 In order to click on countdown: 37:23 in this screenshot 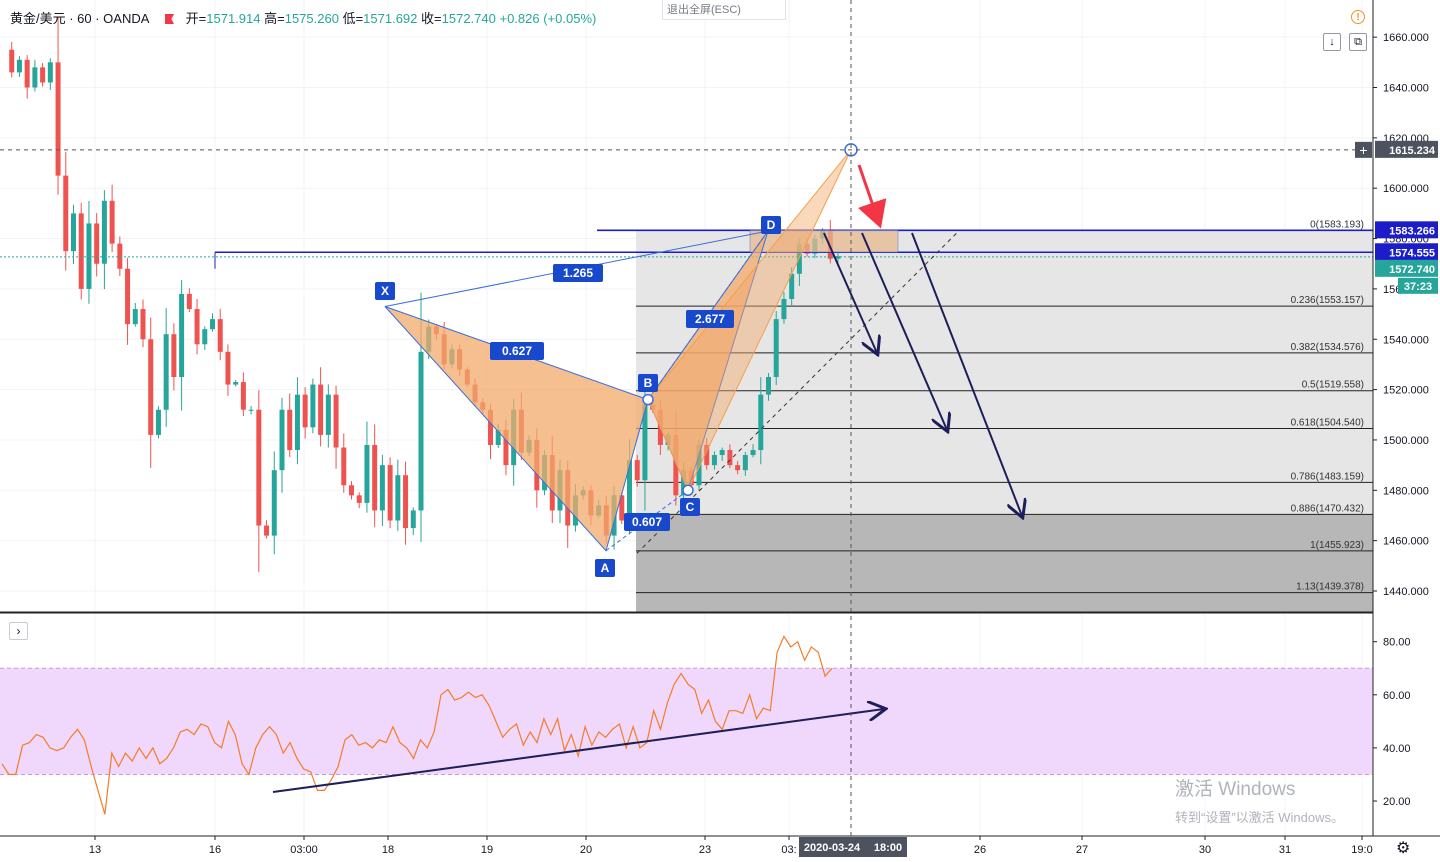, I will do `click(1418, 287)`.